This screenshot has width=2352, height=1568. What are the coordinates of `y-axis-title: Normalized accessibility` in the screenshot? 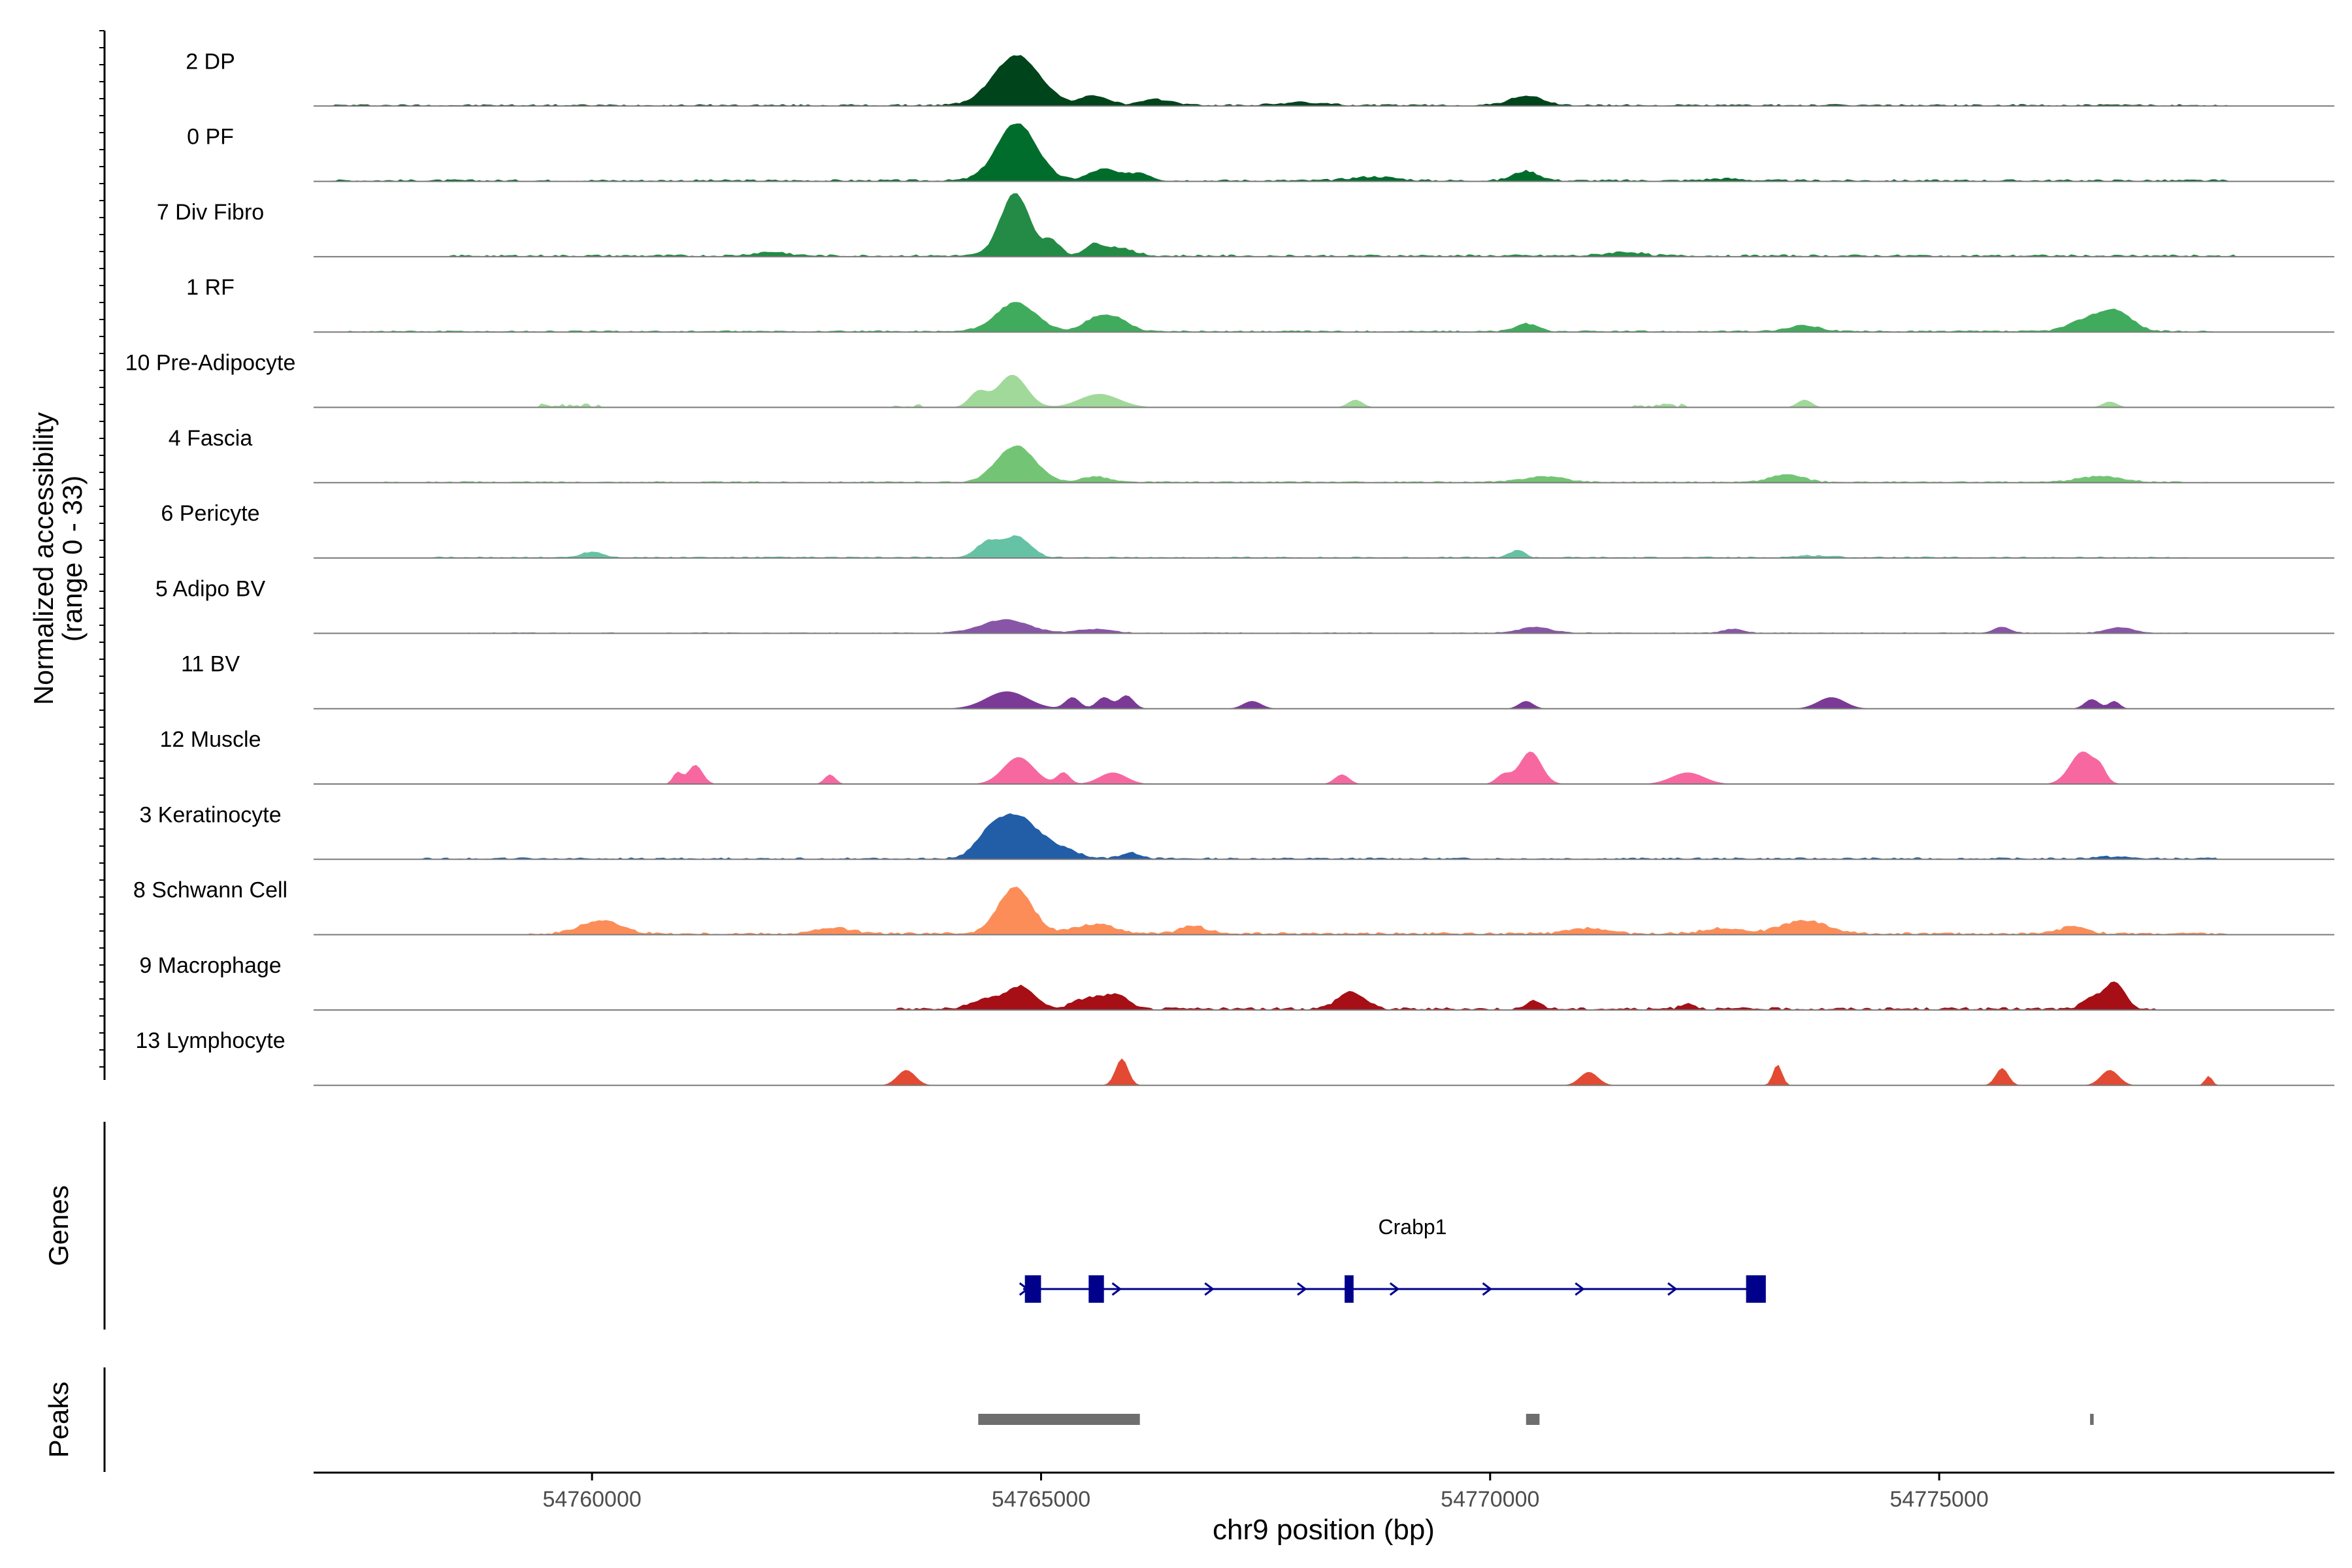 It's located at (43, 558).